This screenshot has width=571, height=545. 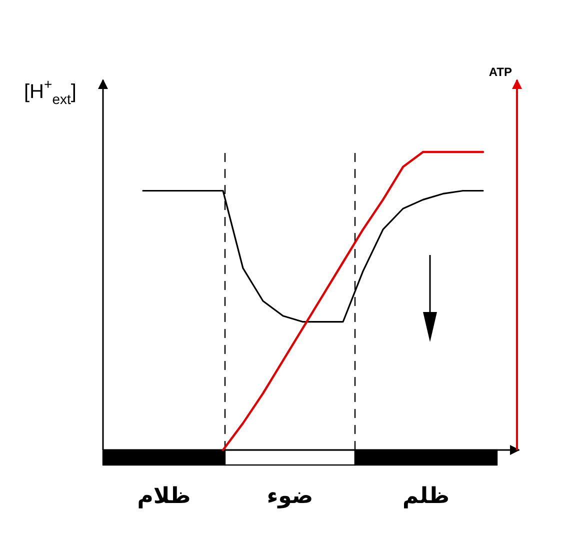 I want to click on text: ATP, so click(x=500, y=72).